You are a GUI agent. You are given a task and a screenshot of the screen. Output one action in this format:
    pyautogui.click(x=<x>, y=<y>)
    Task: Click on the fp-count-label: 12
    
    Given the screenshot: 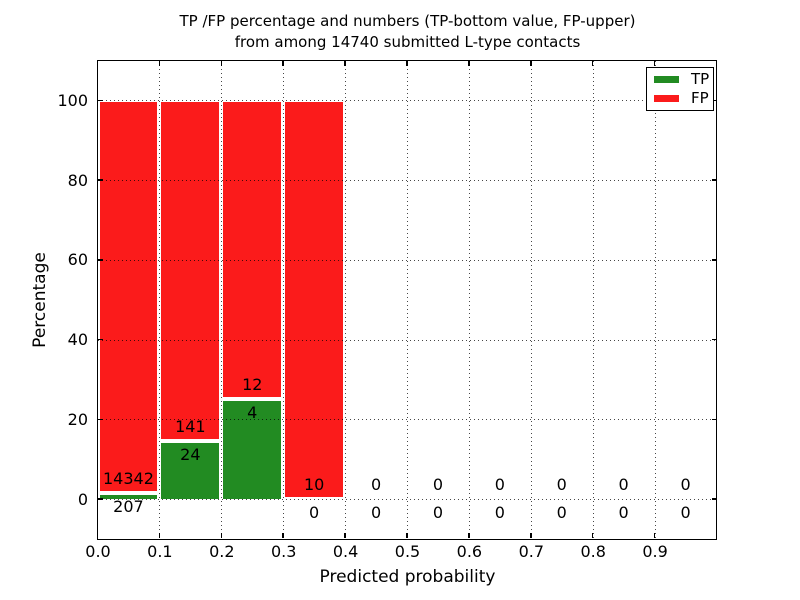 What is the action you would take?
    pyautogui.click(x=252, y=385)
    